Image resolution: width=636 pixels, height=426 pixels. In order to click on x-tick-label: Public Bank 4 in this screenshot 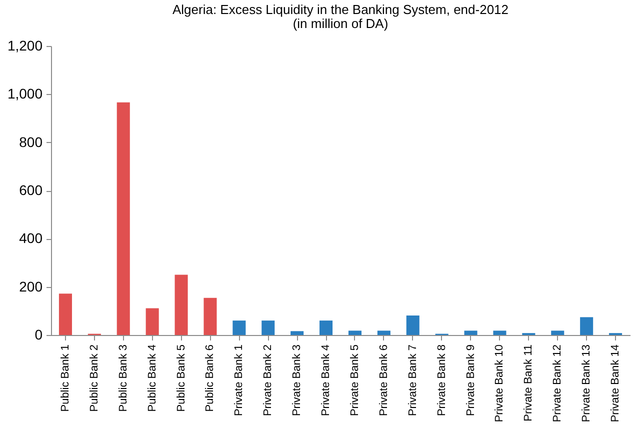, I will do `click(152, 378)`.